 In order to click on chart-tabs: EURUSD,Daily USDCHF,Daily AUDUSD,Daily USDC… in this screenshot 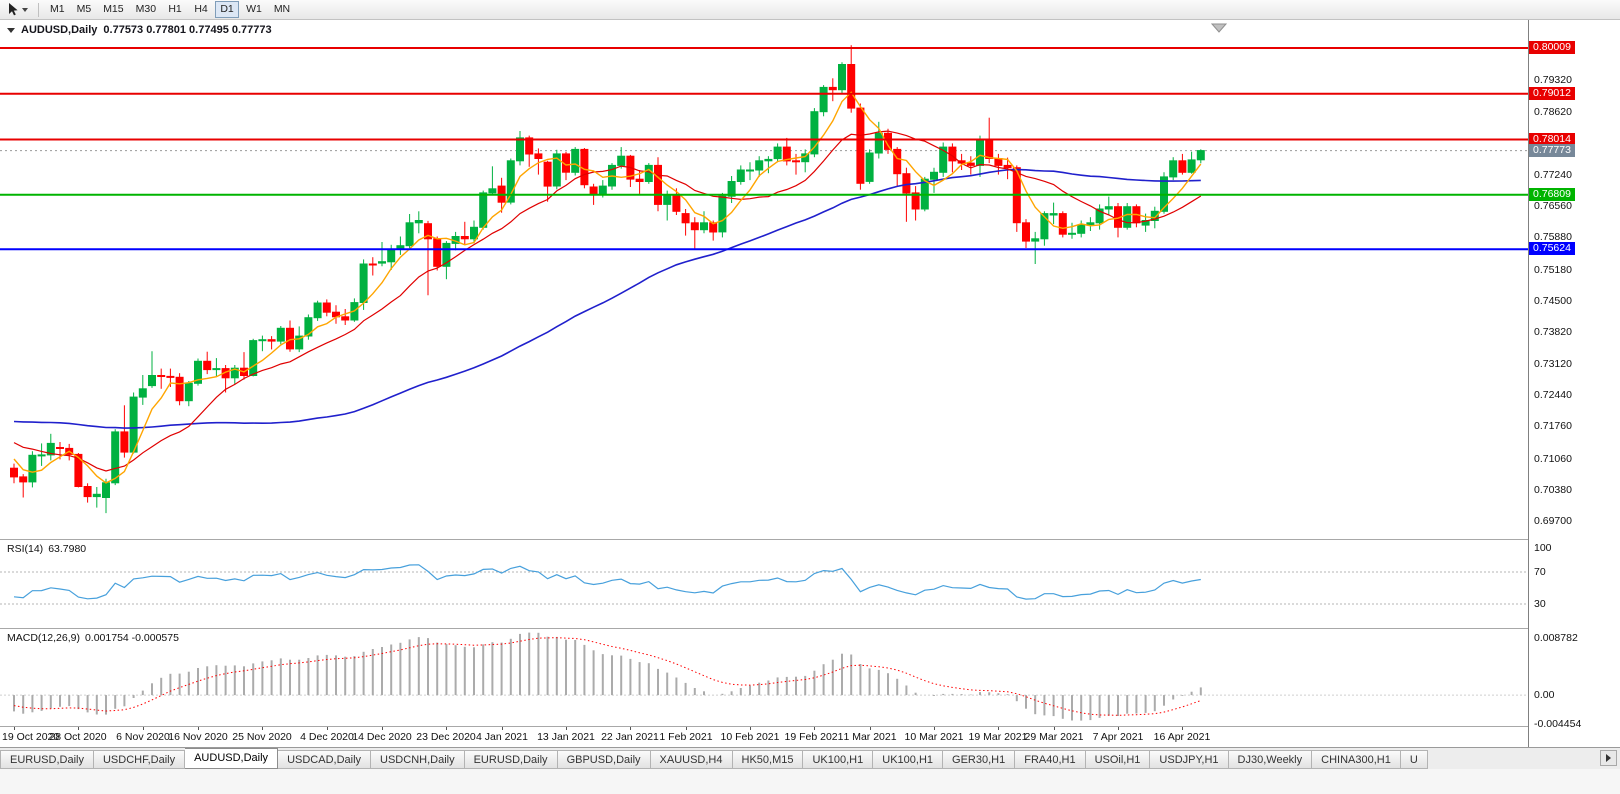, I will do `click(714, 758)`.